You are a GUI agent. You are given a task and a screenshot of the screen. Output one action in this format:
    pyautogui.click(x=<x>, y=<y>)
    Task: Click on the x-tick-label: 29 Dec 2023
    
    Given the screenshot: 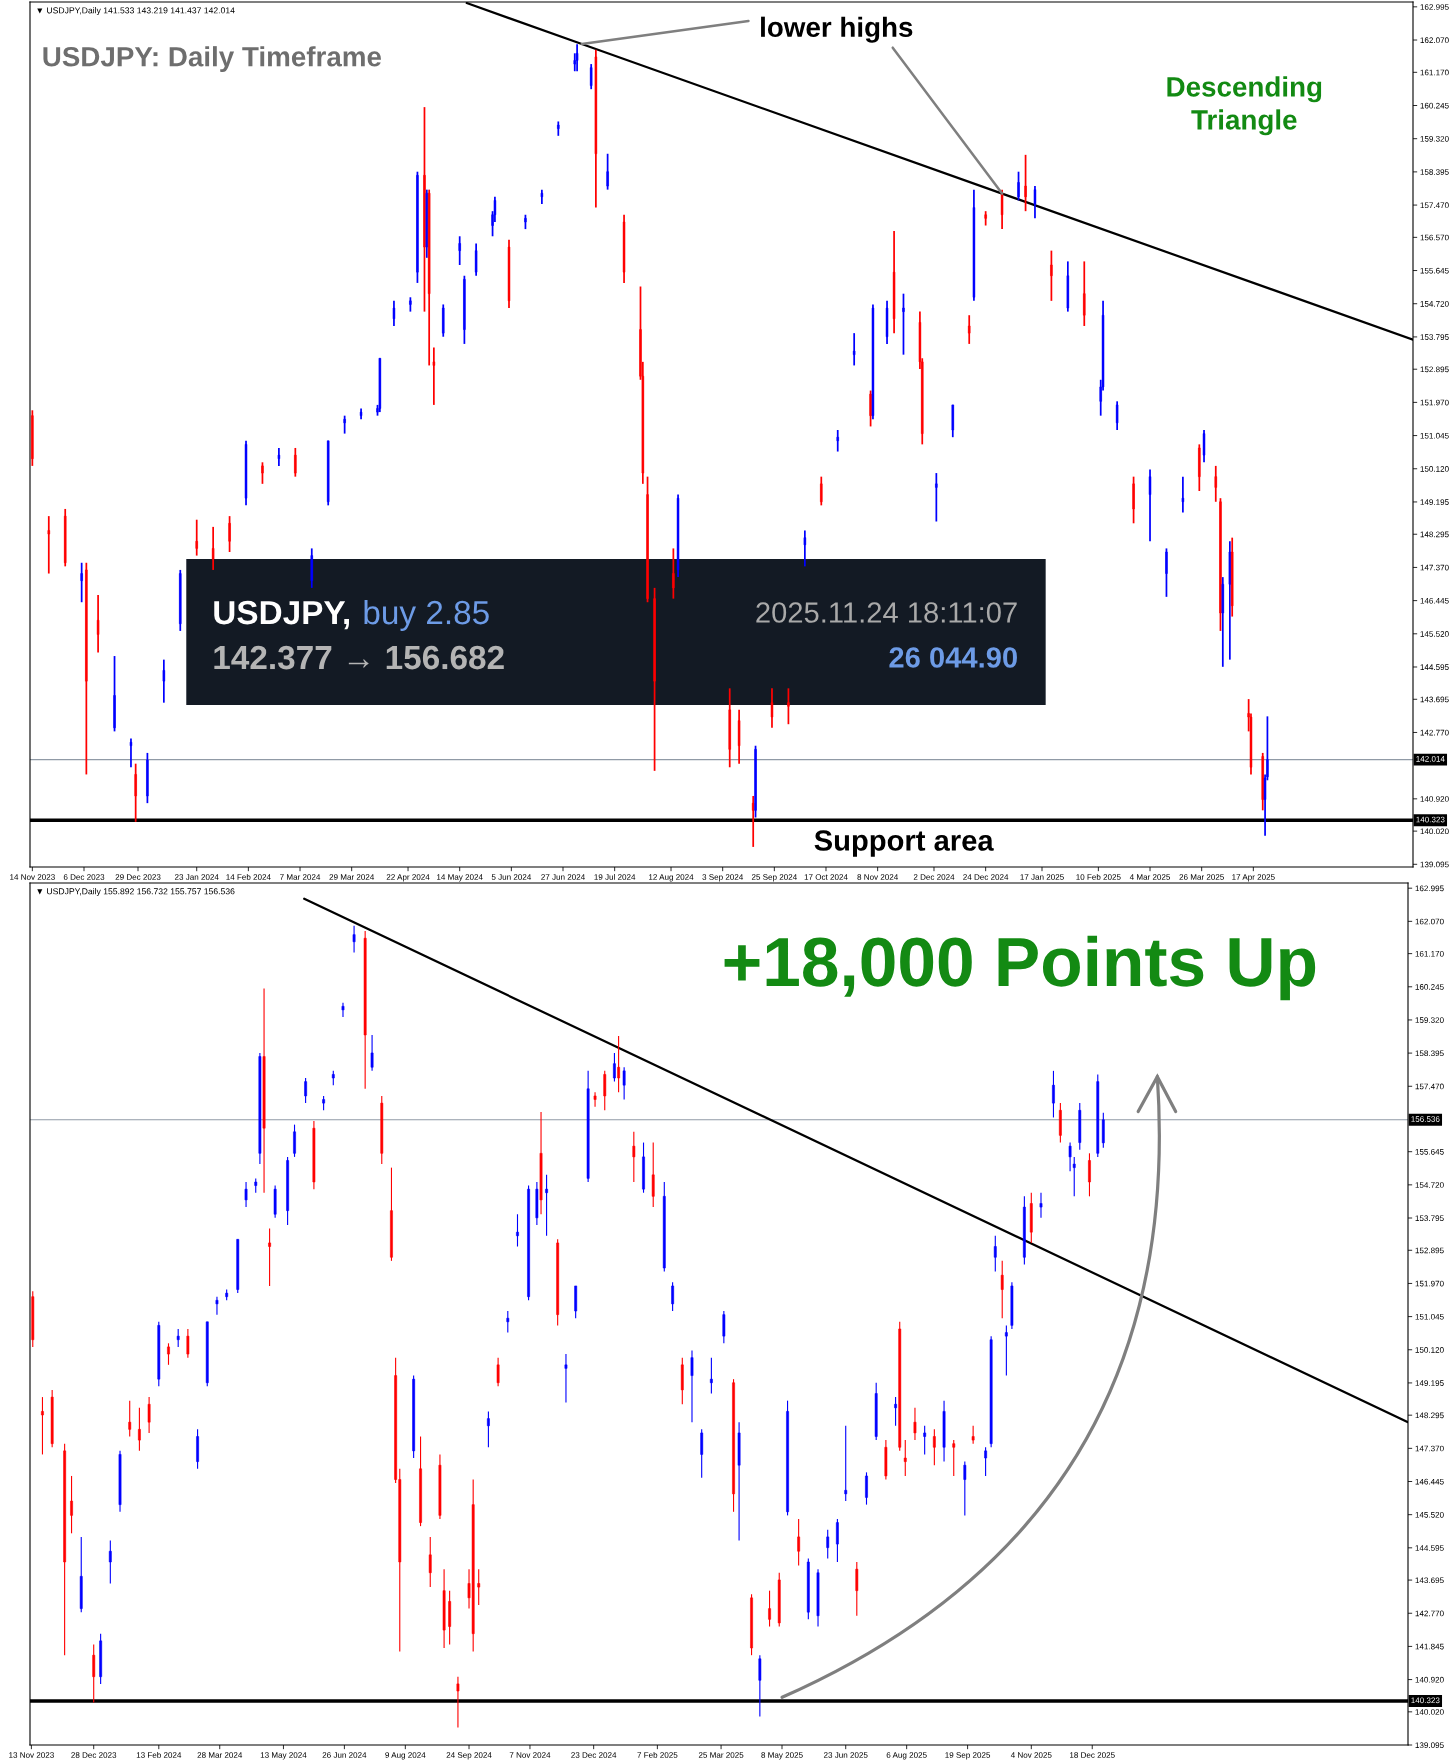 What is the action you would take?
    pyautogui.click(x=138, y=877)
    